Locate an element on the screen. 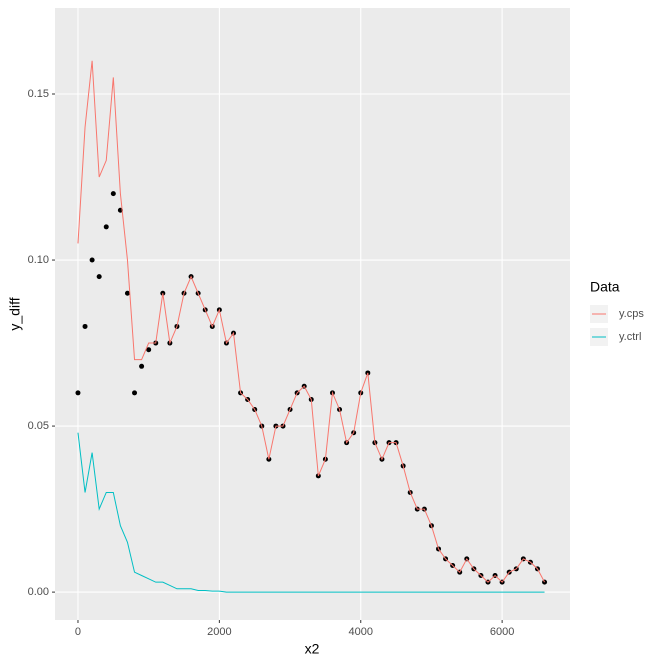 Image resolution: width=664 pixels, height=669 pixels. x-tick-label: 6000 is located at coordinates (502, 632).